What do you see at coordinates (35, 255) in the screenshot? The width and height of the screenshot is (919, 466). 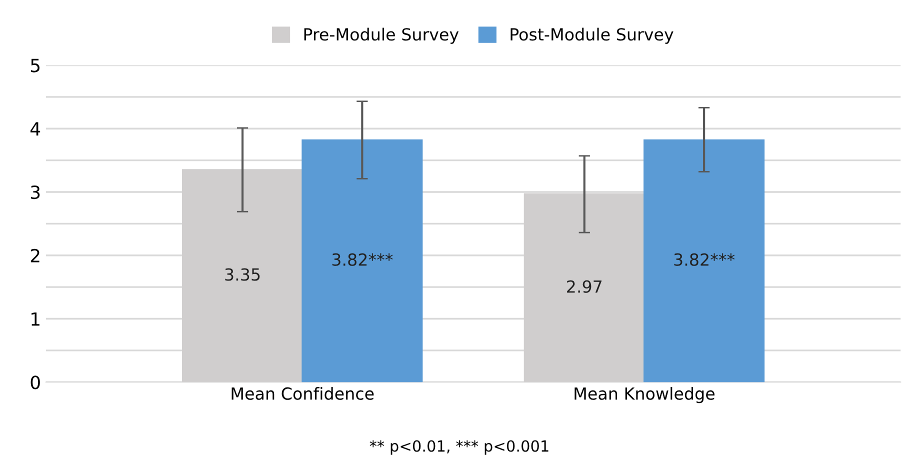 I see `y-tick-label: 2` at bounding box center [35, 255].